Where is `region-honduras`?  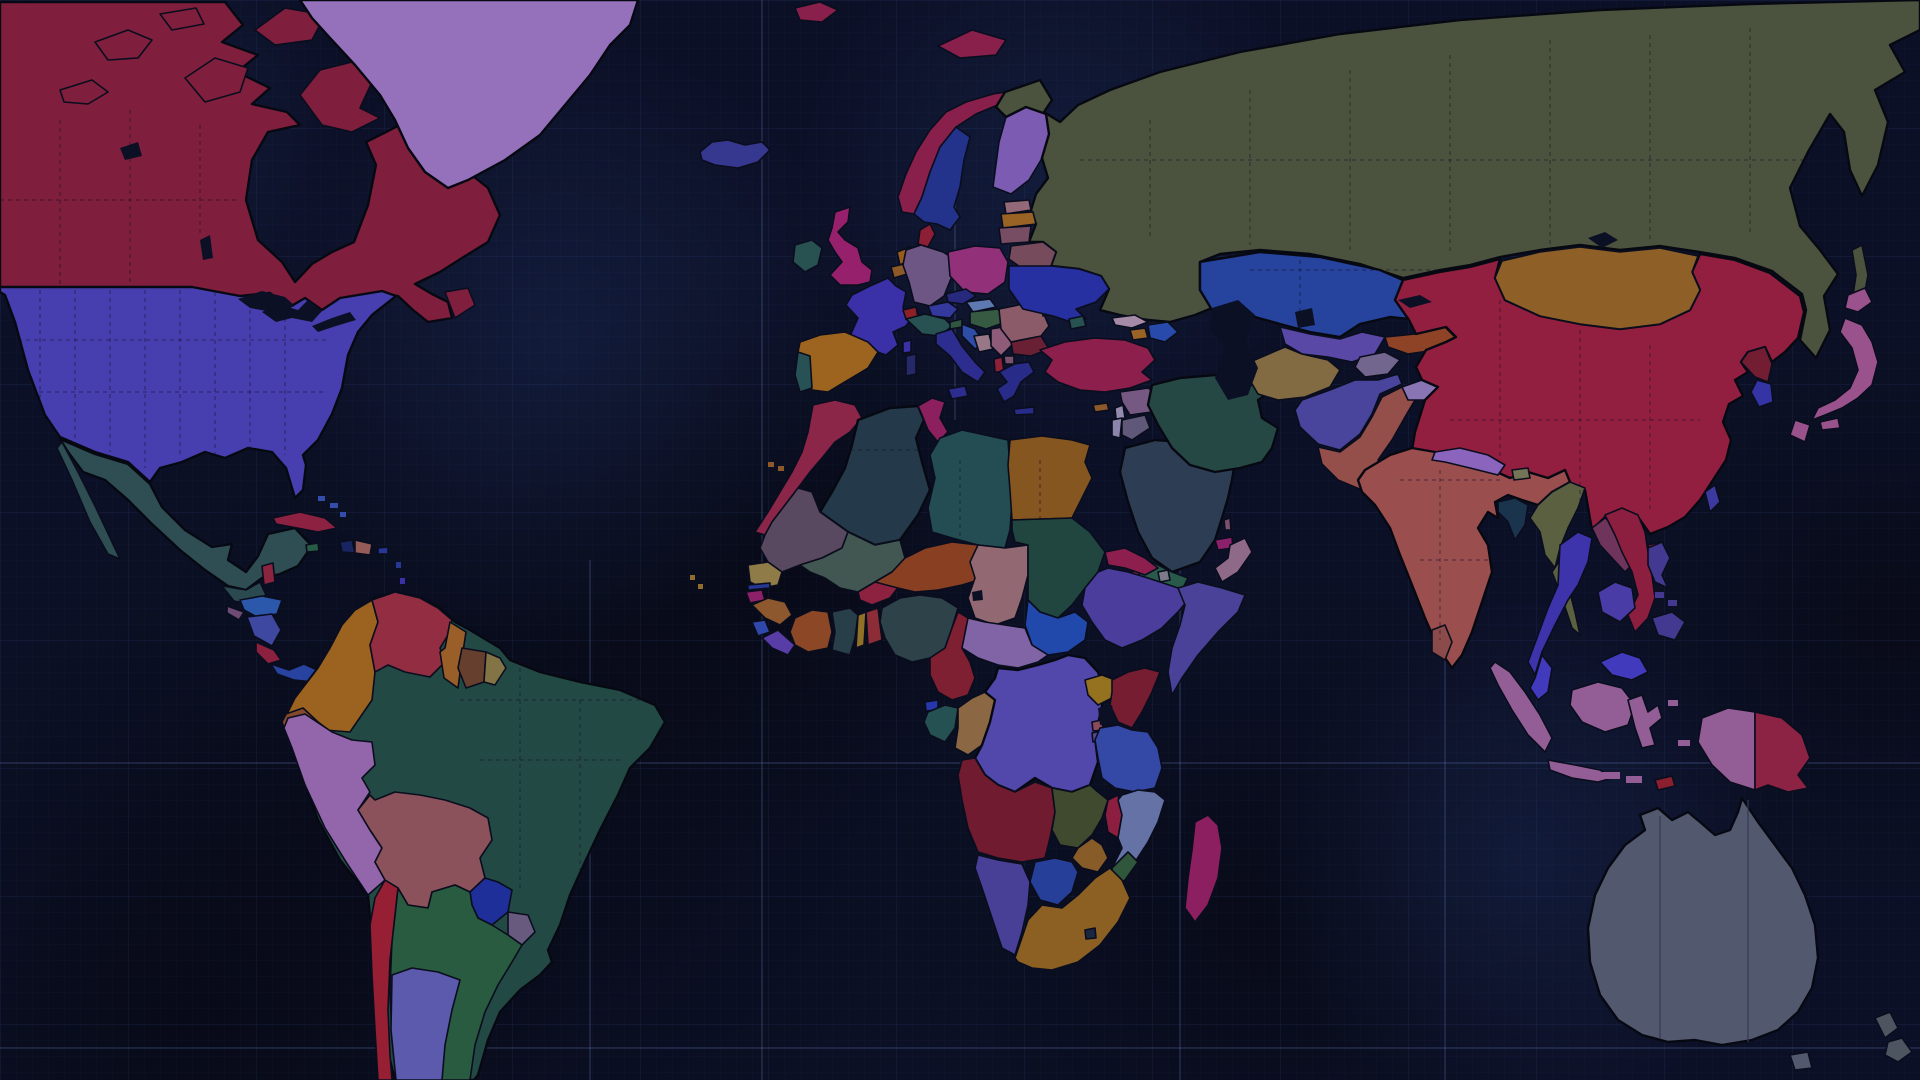 region-honduras is located at coordinates (261, 606).